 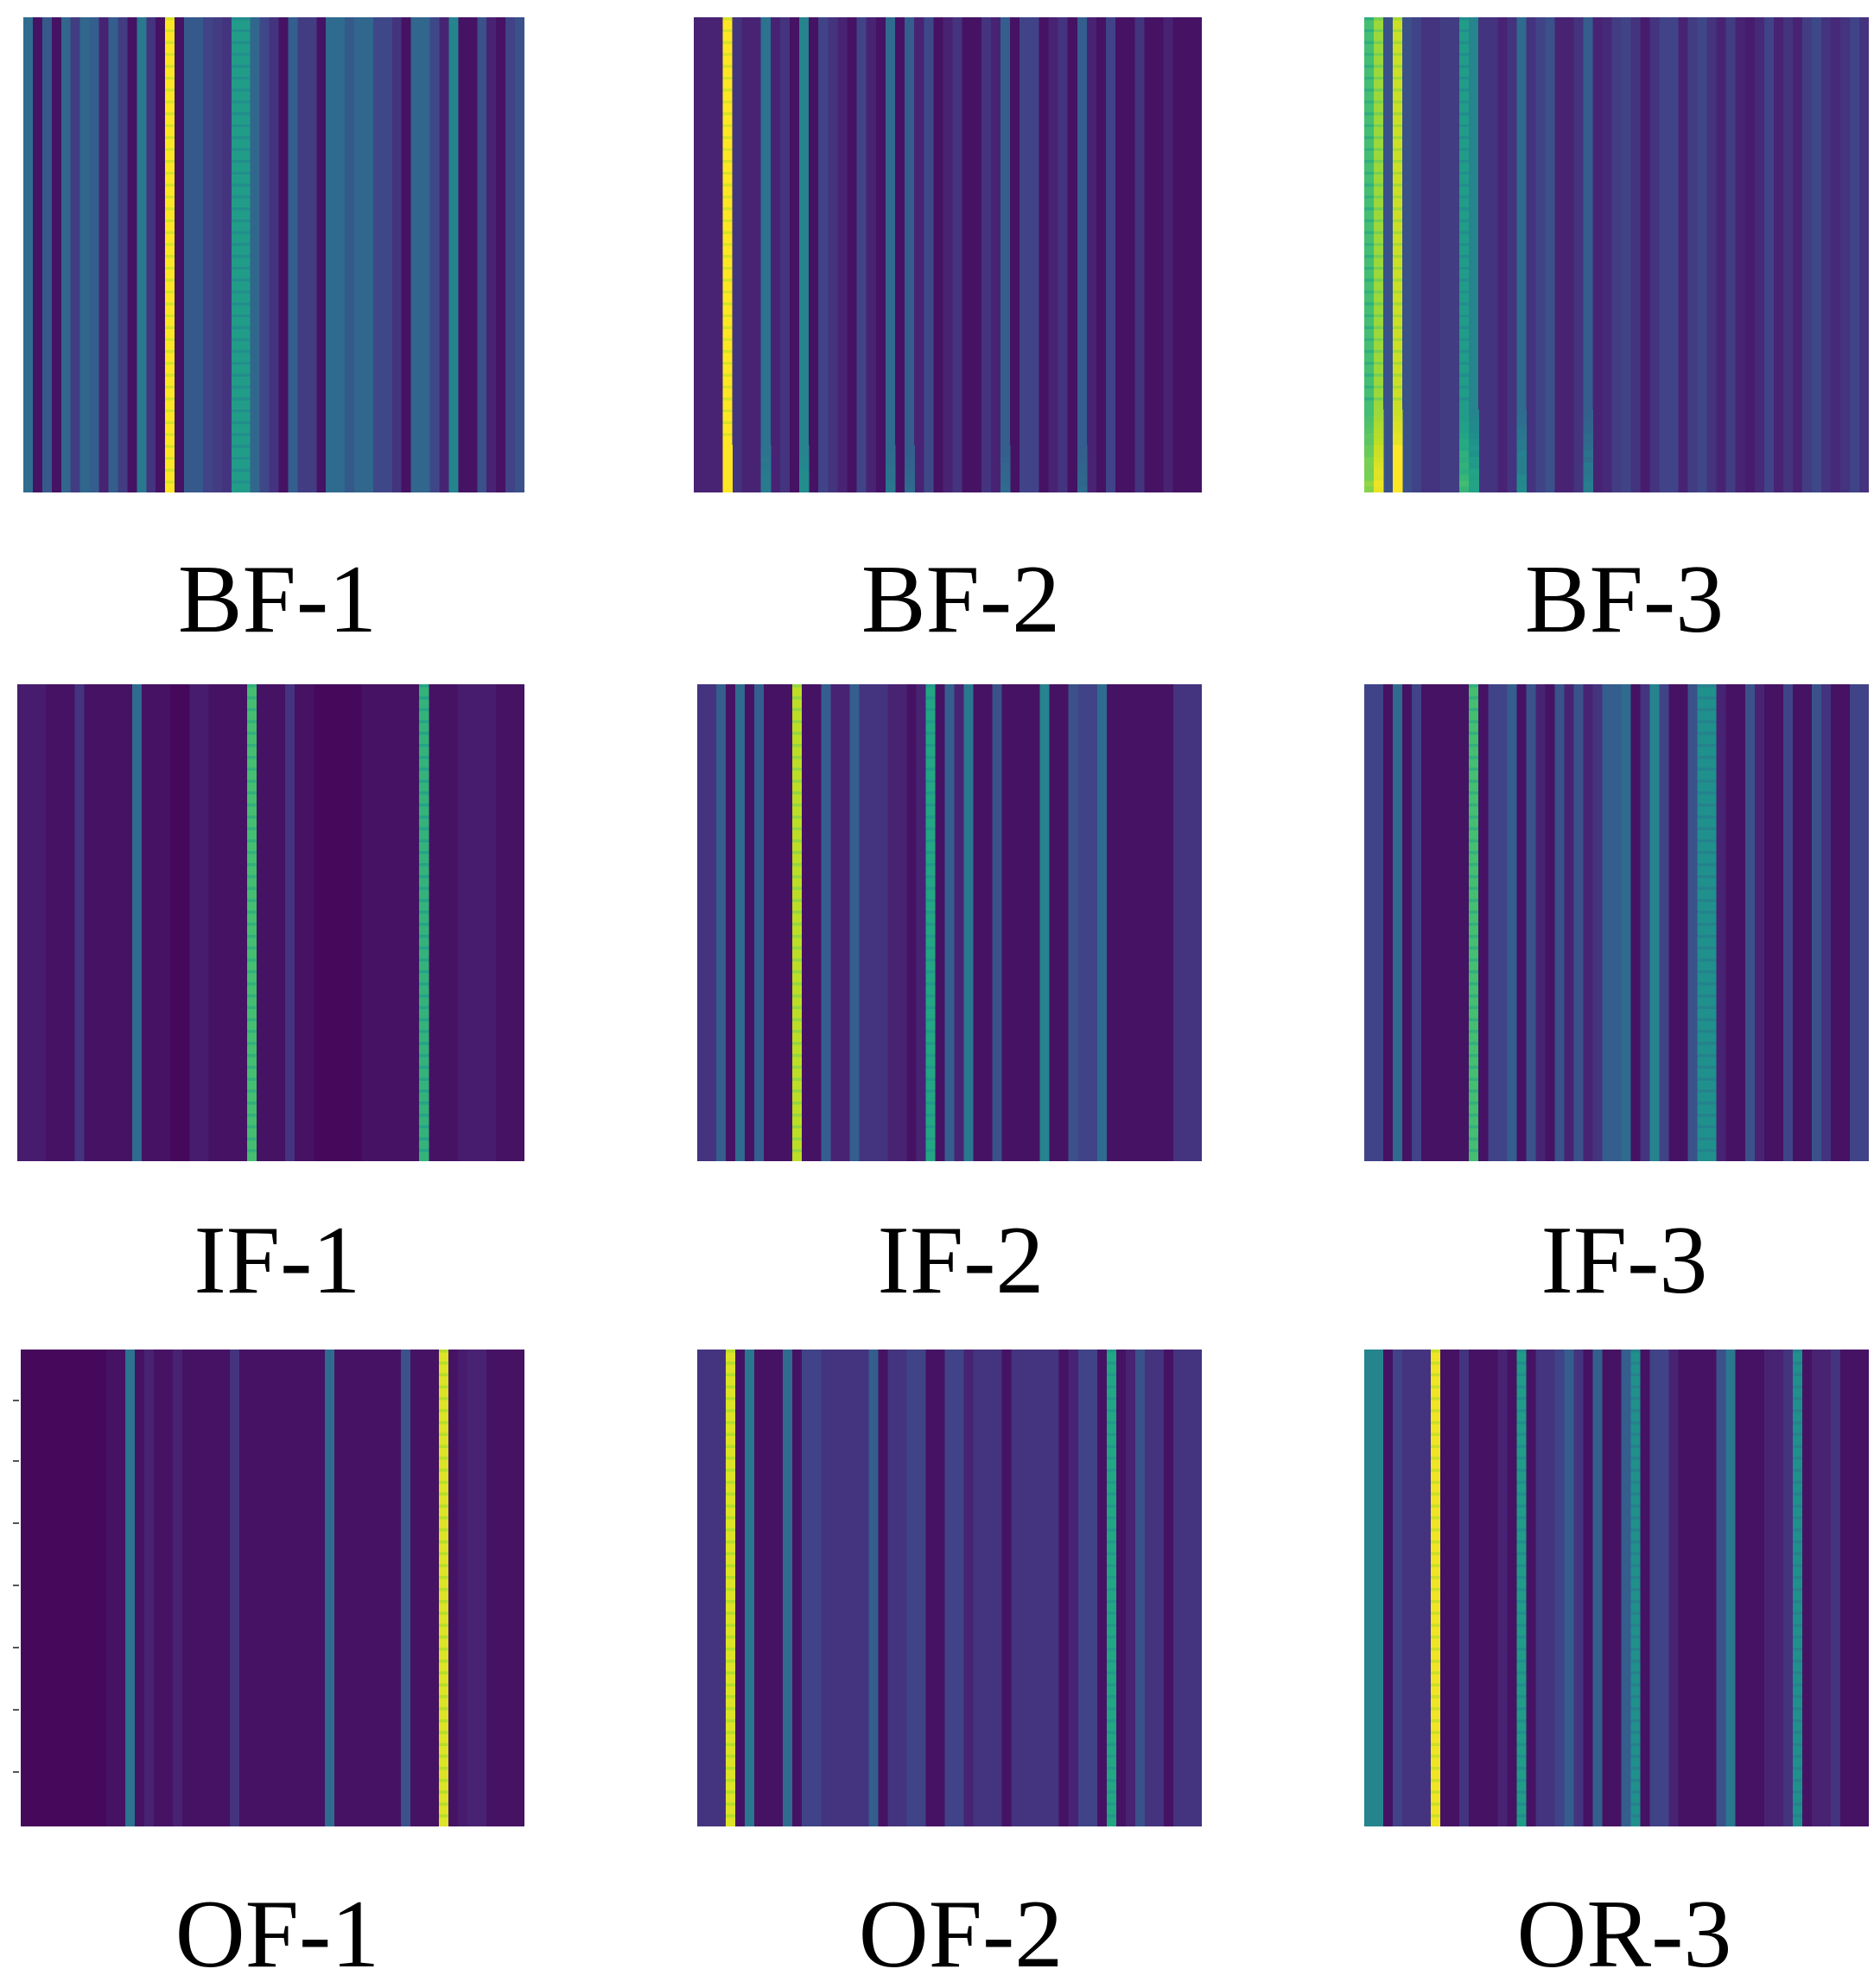 I want to click on panel-label: OF-2, so click(x=961, y=1934).